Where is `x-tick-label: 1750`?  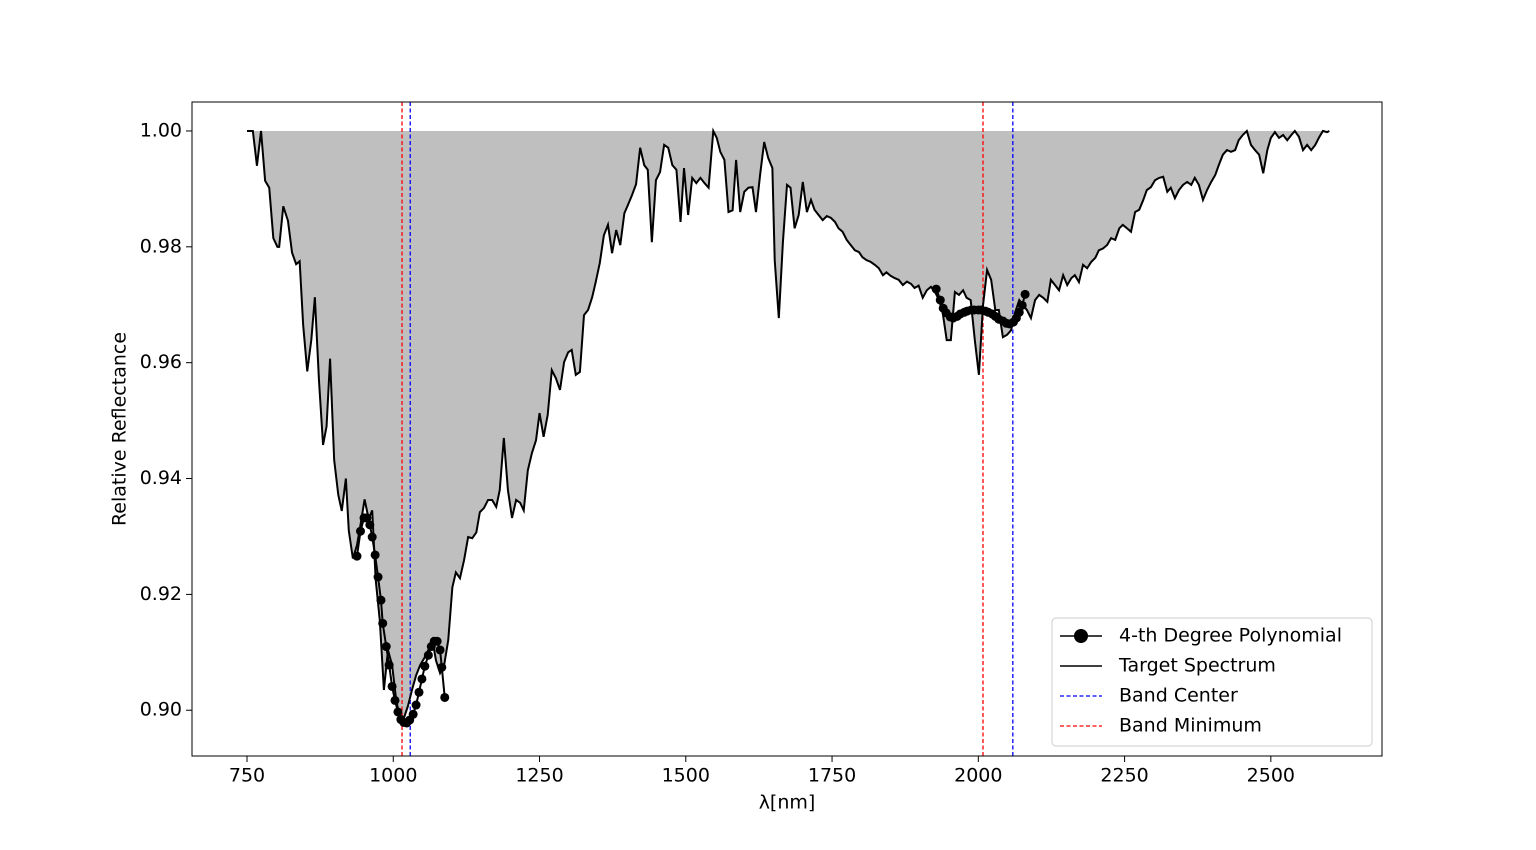
x-tick-label: 1750 is located at coordinates (832, 776).